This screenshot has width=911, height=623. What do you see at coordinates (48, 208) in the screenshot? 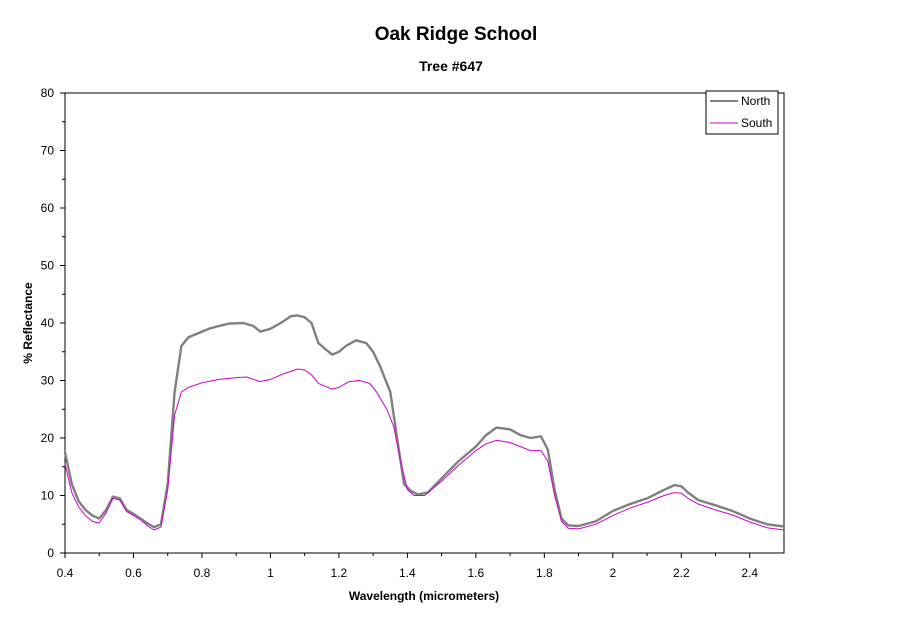
I see `y-tick-label: 60` at bounding box center [48, 208].